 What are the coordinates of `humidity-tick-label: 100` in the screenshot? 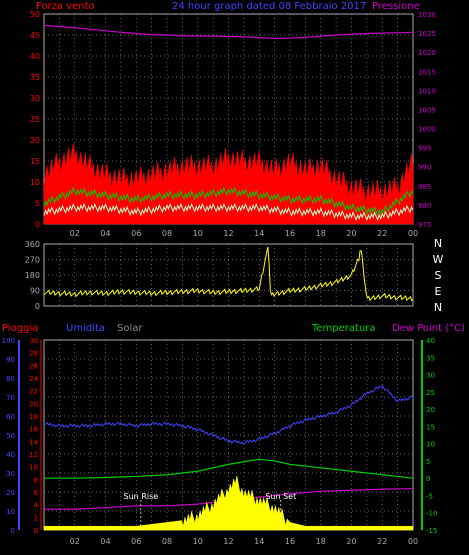 It's located at (8, 341).